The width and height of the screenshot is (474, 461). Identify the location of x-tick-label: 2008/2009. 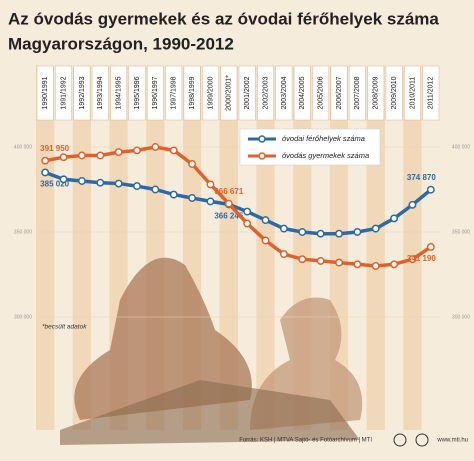
(376, 92).